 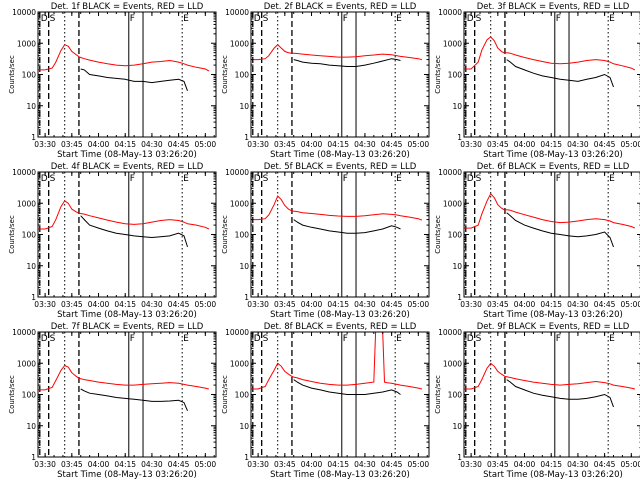 I want to click on panel-title: Det. 2f BLACK = Events, RED = LLD, so click(x=340, y=7).